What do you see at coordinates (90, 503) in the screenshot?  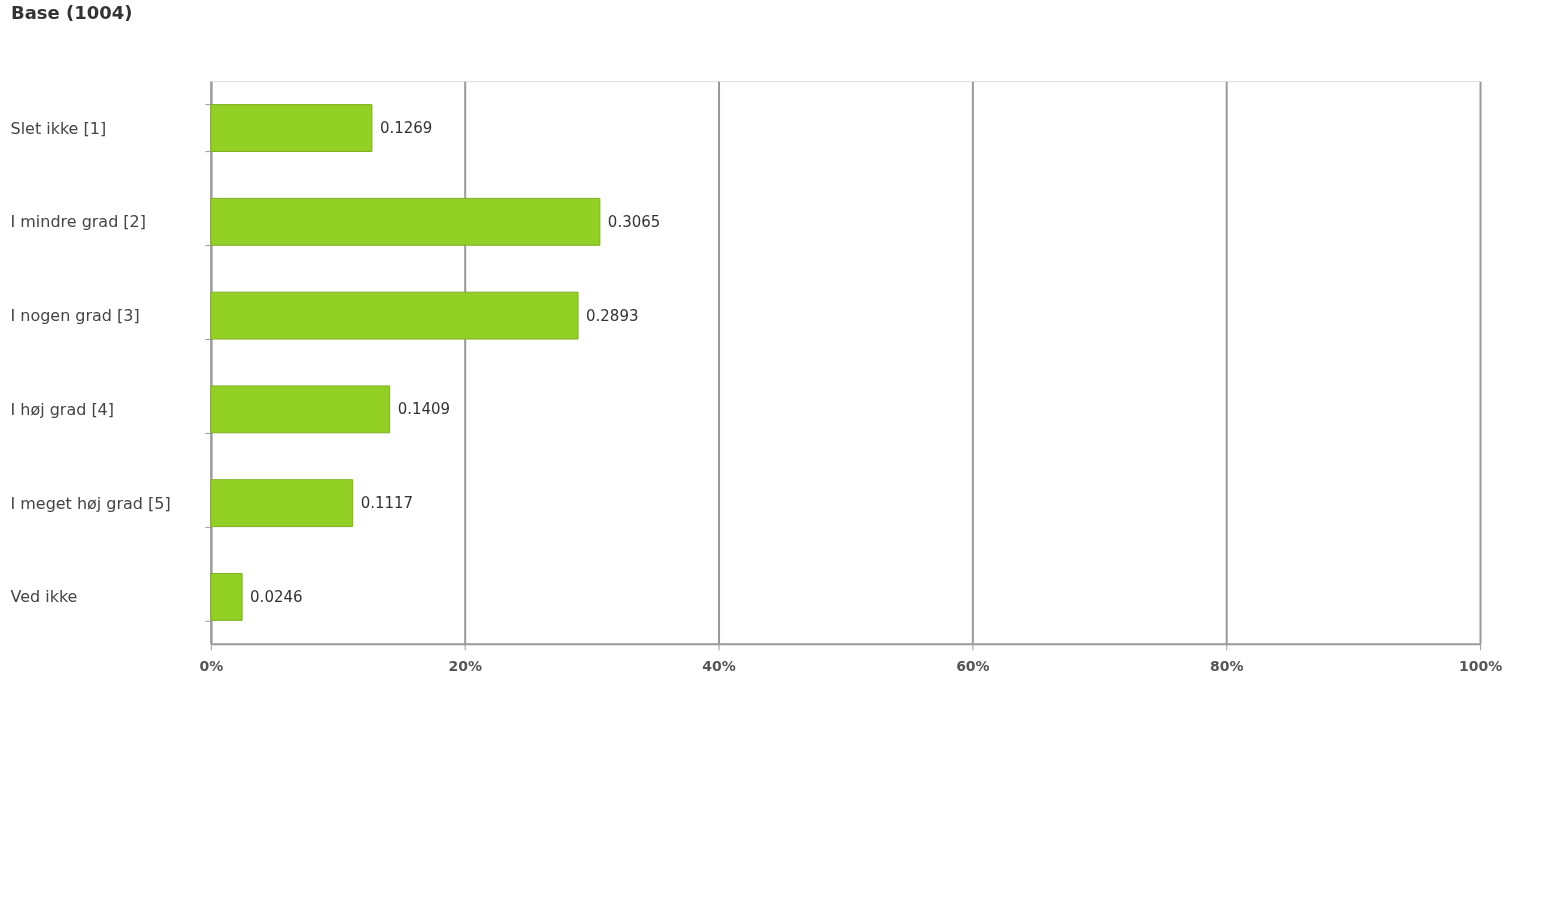 I see `y-tick-label: I meget høj grad [5]` at bounding box center [90, 503].